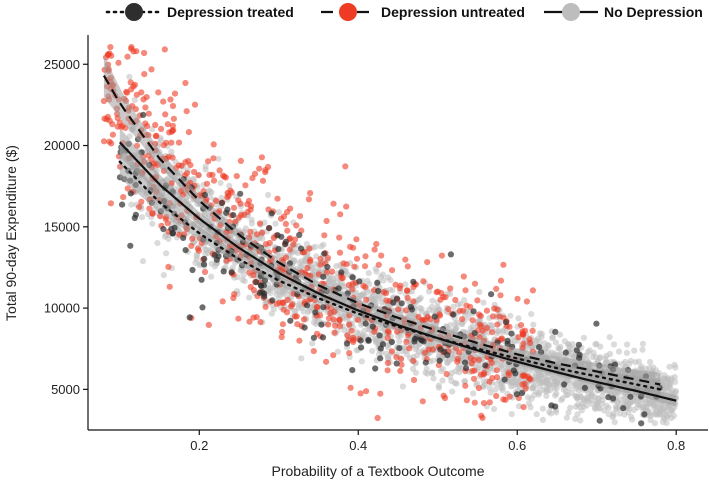 The image size is (709, 483). Describe the element at coordinates (199, 445) in the screenshot. I see `x-tick-label: 0.2` at that location.